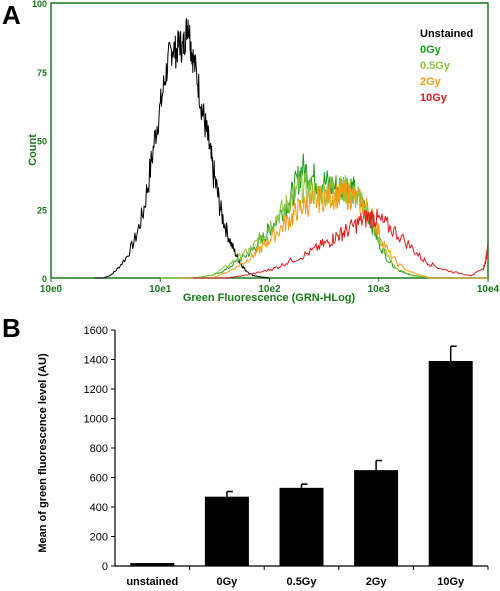 The height and width of the screenshot is (591, 500). What do you see at coordinates (302, 582) in the screenshot?
I see `bar-category-label: 0.5Gy` at bounding box center [302, 582].